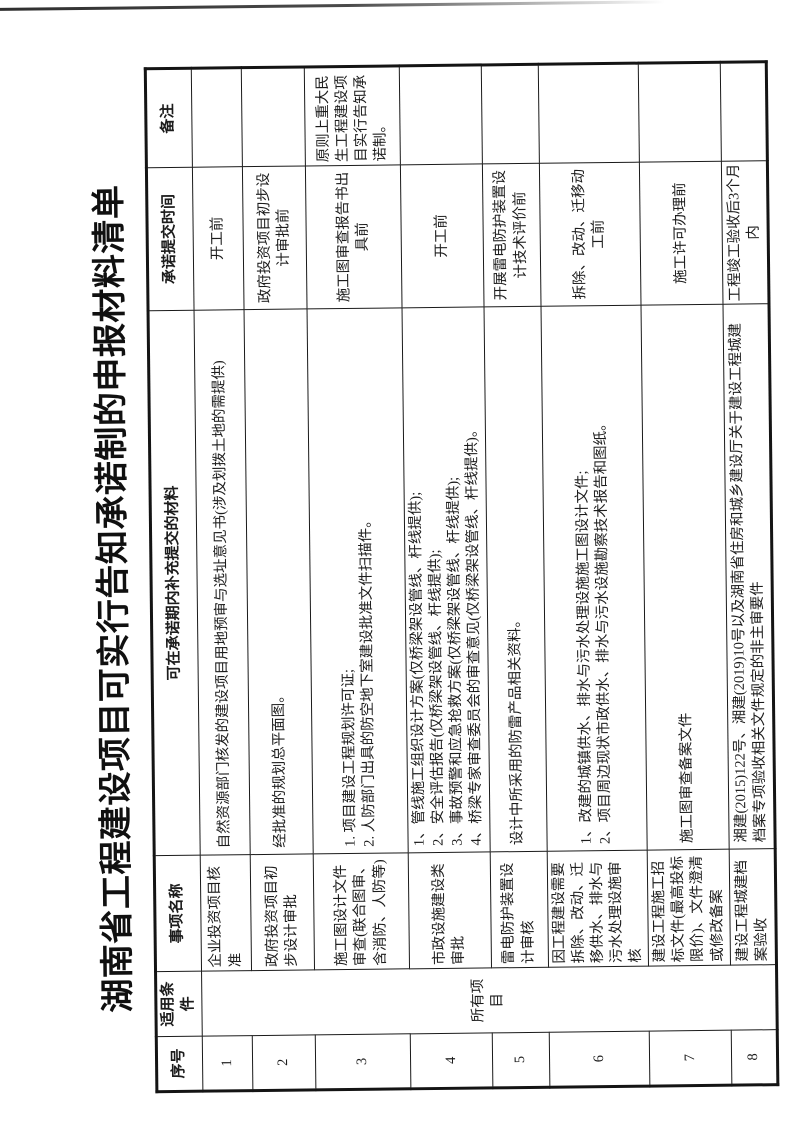 This screenshot has width=793, height=1122. Describe the element at coordinates (352, 115) in the screenshot. I see `cell-remark: 原则上重大民生工程建设项目实行告知承诺制。` at that location.